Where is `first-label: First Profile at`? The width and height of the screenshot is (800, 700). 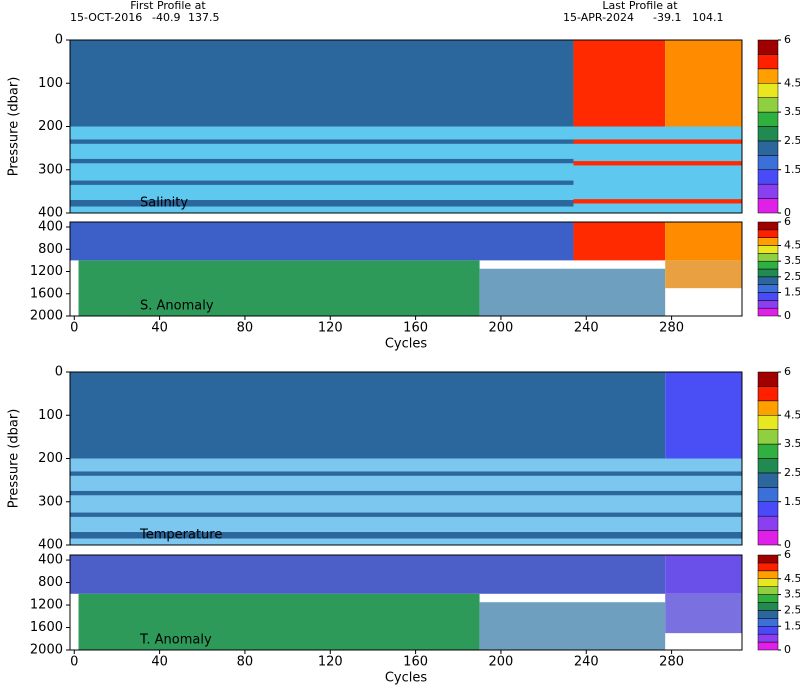 first-label: First Profile at is located at coordinates (168, 6).